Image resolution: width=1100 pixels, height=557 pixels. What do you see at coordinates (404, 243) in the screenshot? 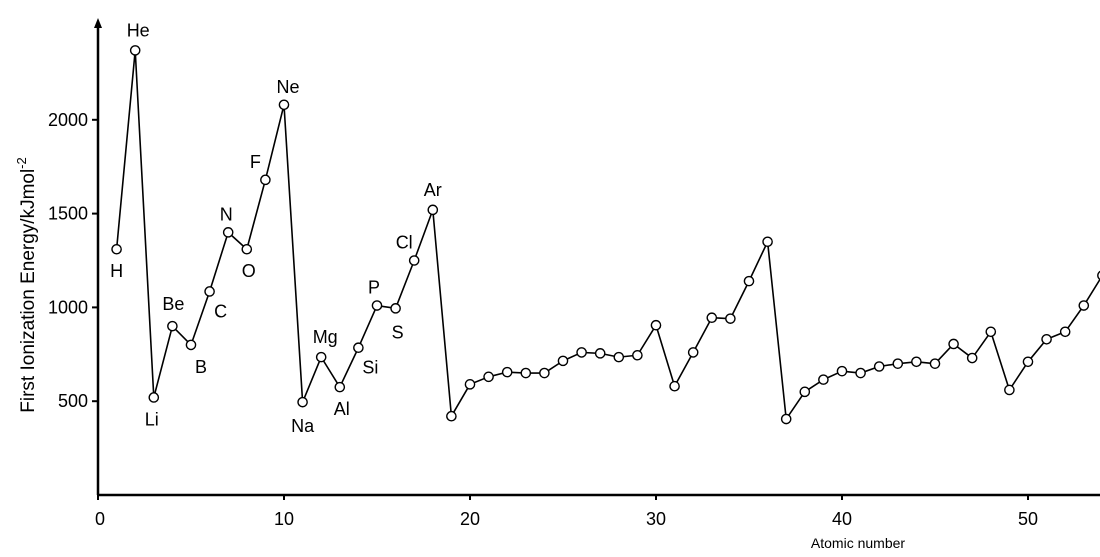
I see `element-label-cl: Cl` at bounding box center [404, 243].